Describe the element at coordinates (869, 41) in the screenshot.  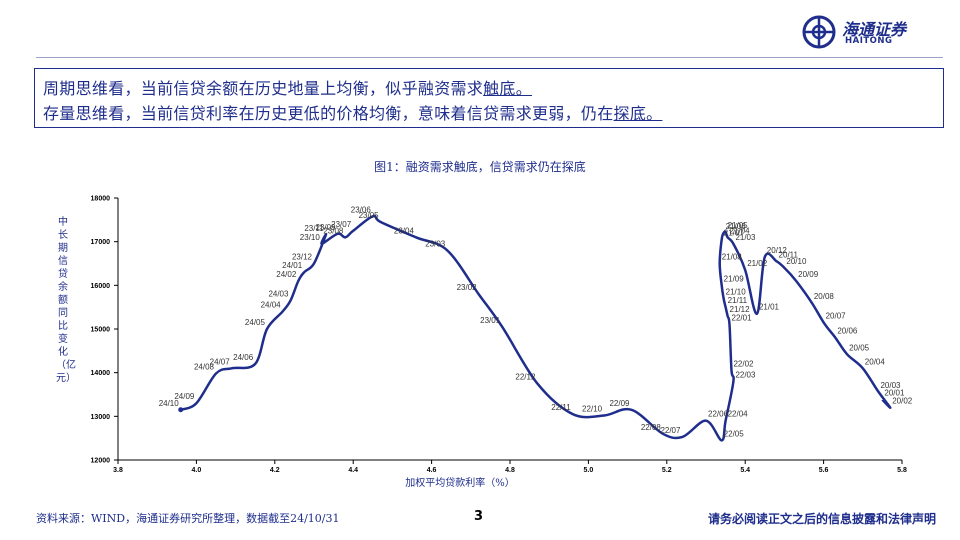
I see `logo-english-name: HAITONG` at that location.